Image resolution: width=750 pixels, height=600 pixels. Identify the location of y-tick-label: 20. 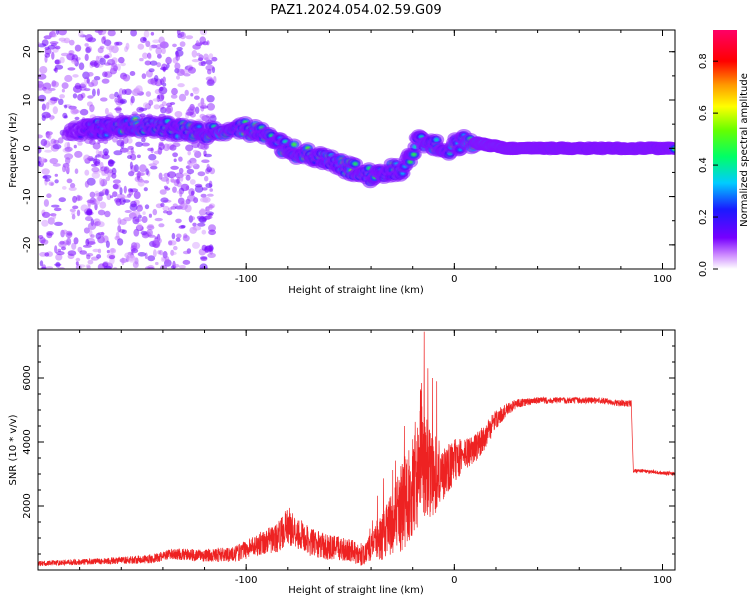
(27, 51).